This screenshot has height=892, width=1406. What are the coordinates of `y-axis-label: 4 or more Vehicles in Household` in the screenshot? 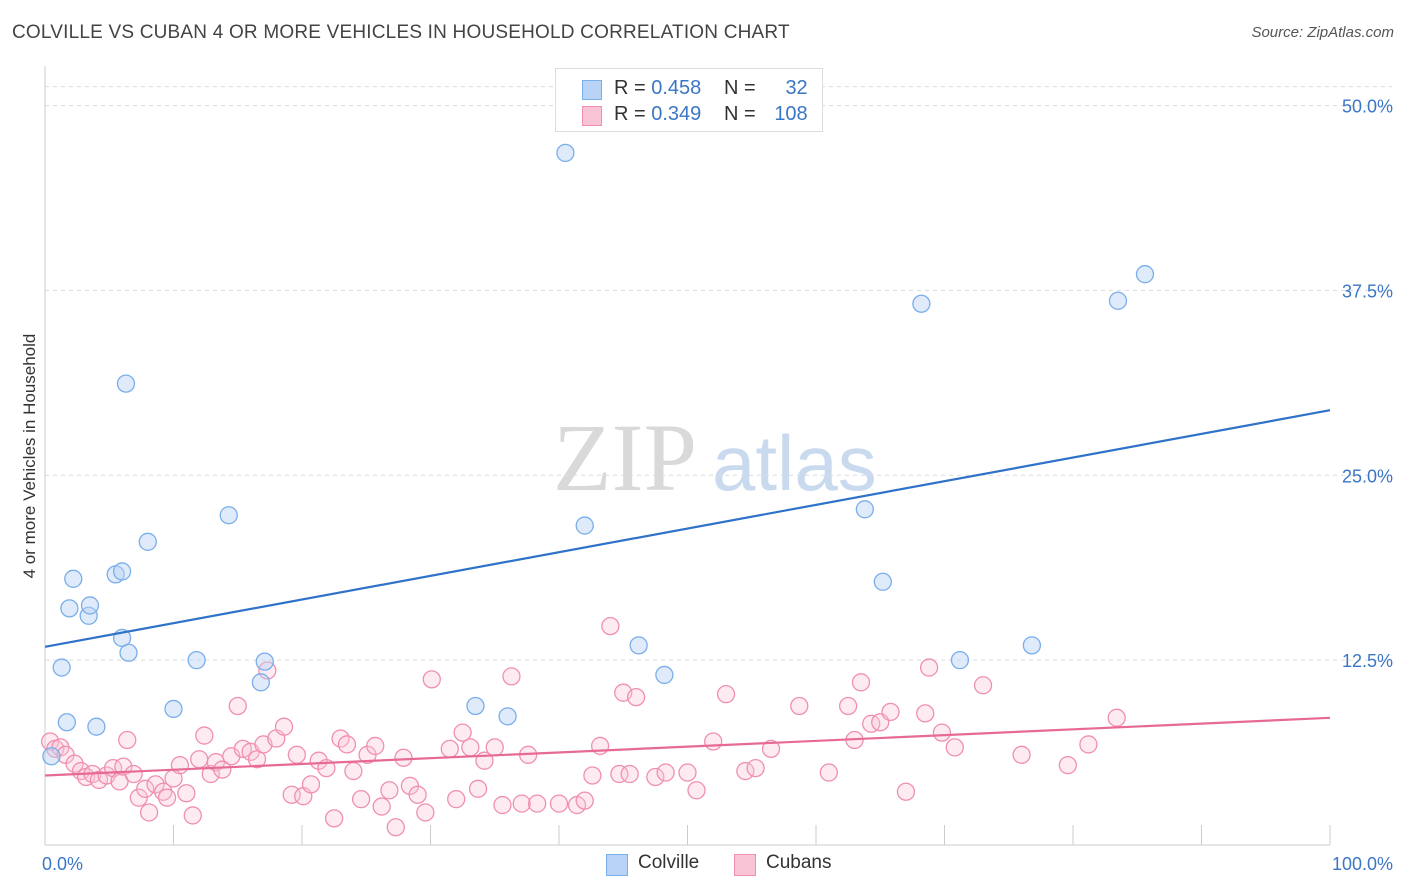 It's located at (29, 456).